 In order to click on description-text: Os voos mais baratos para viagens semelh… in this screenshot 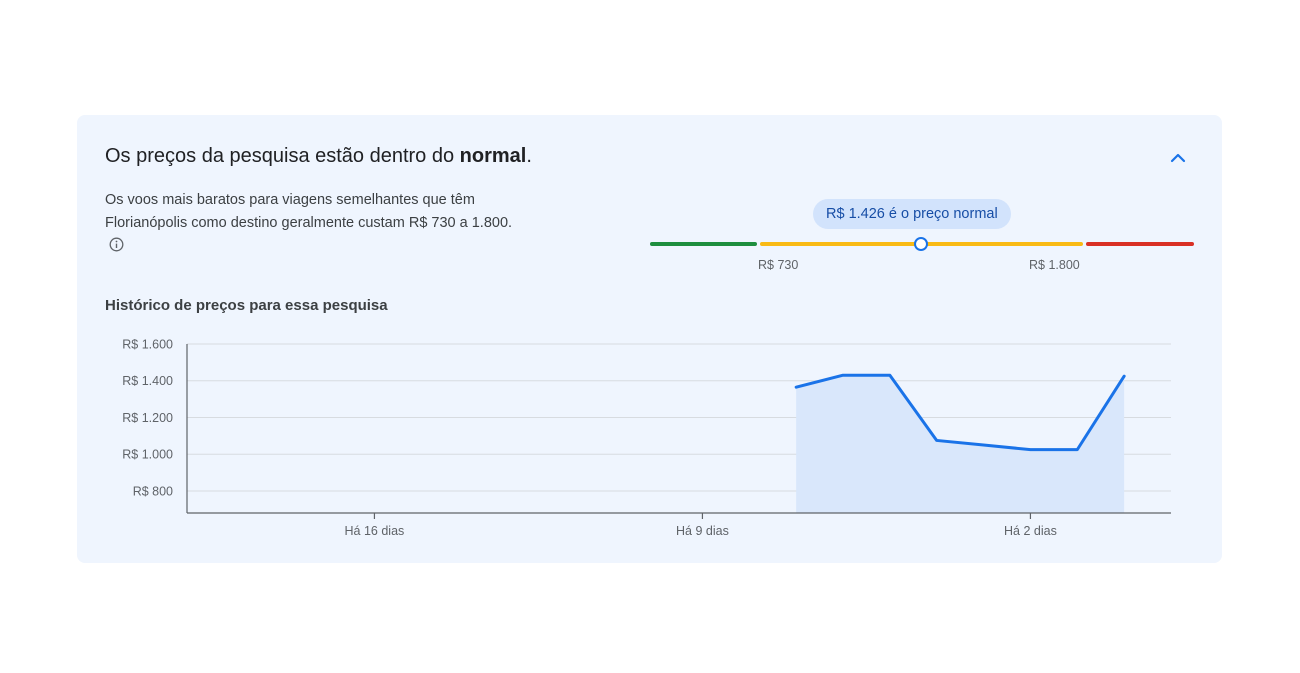, I will do `click(309, 211)`.